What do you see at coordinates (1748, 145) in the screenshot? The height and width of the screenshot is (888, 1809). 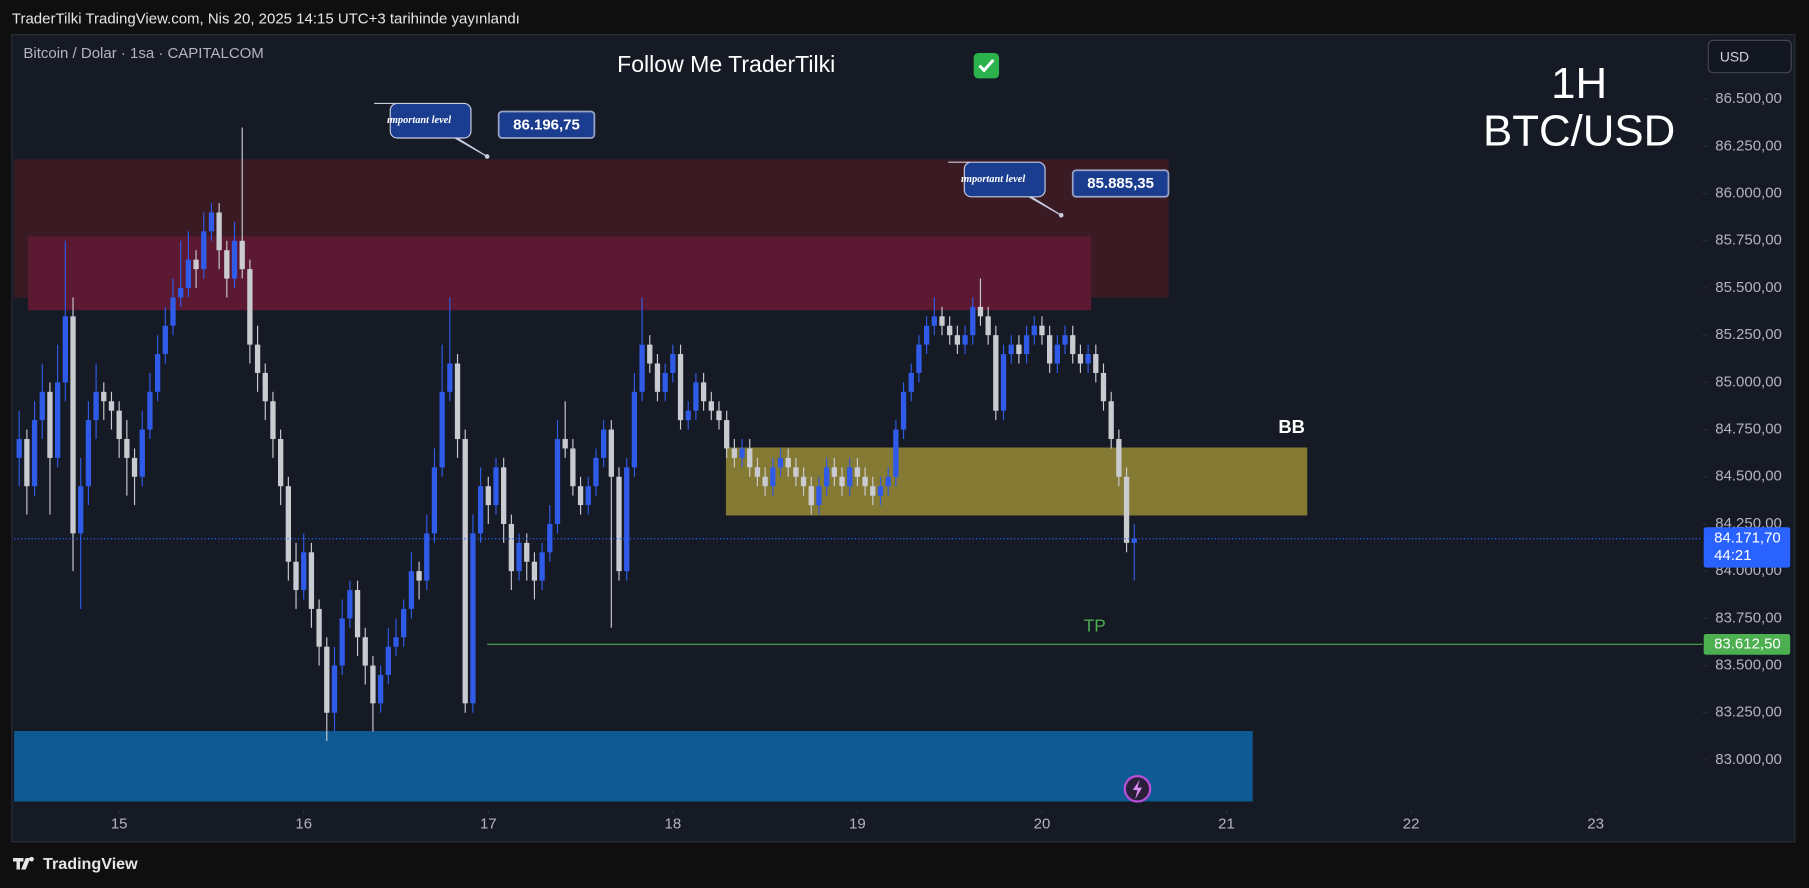 I see `y-tick-label: 86.250,00` at bounding box center [1748, 145].